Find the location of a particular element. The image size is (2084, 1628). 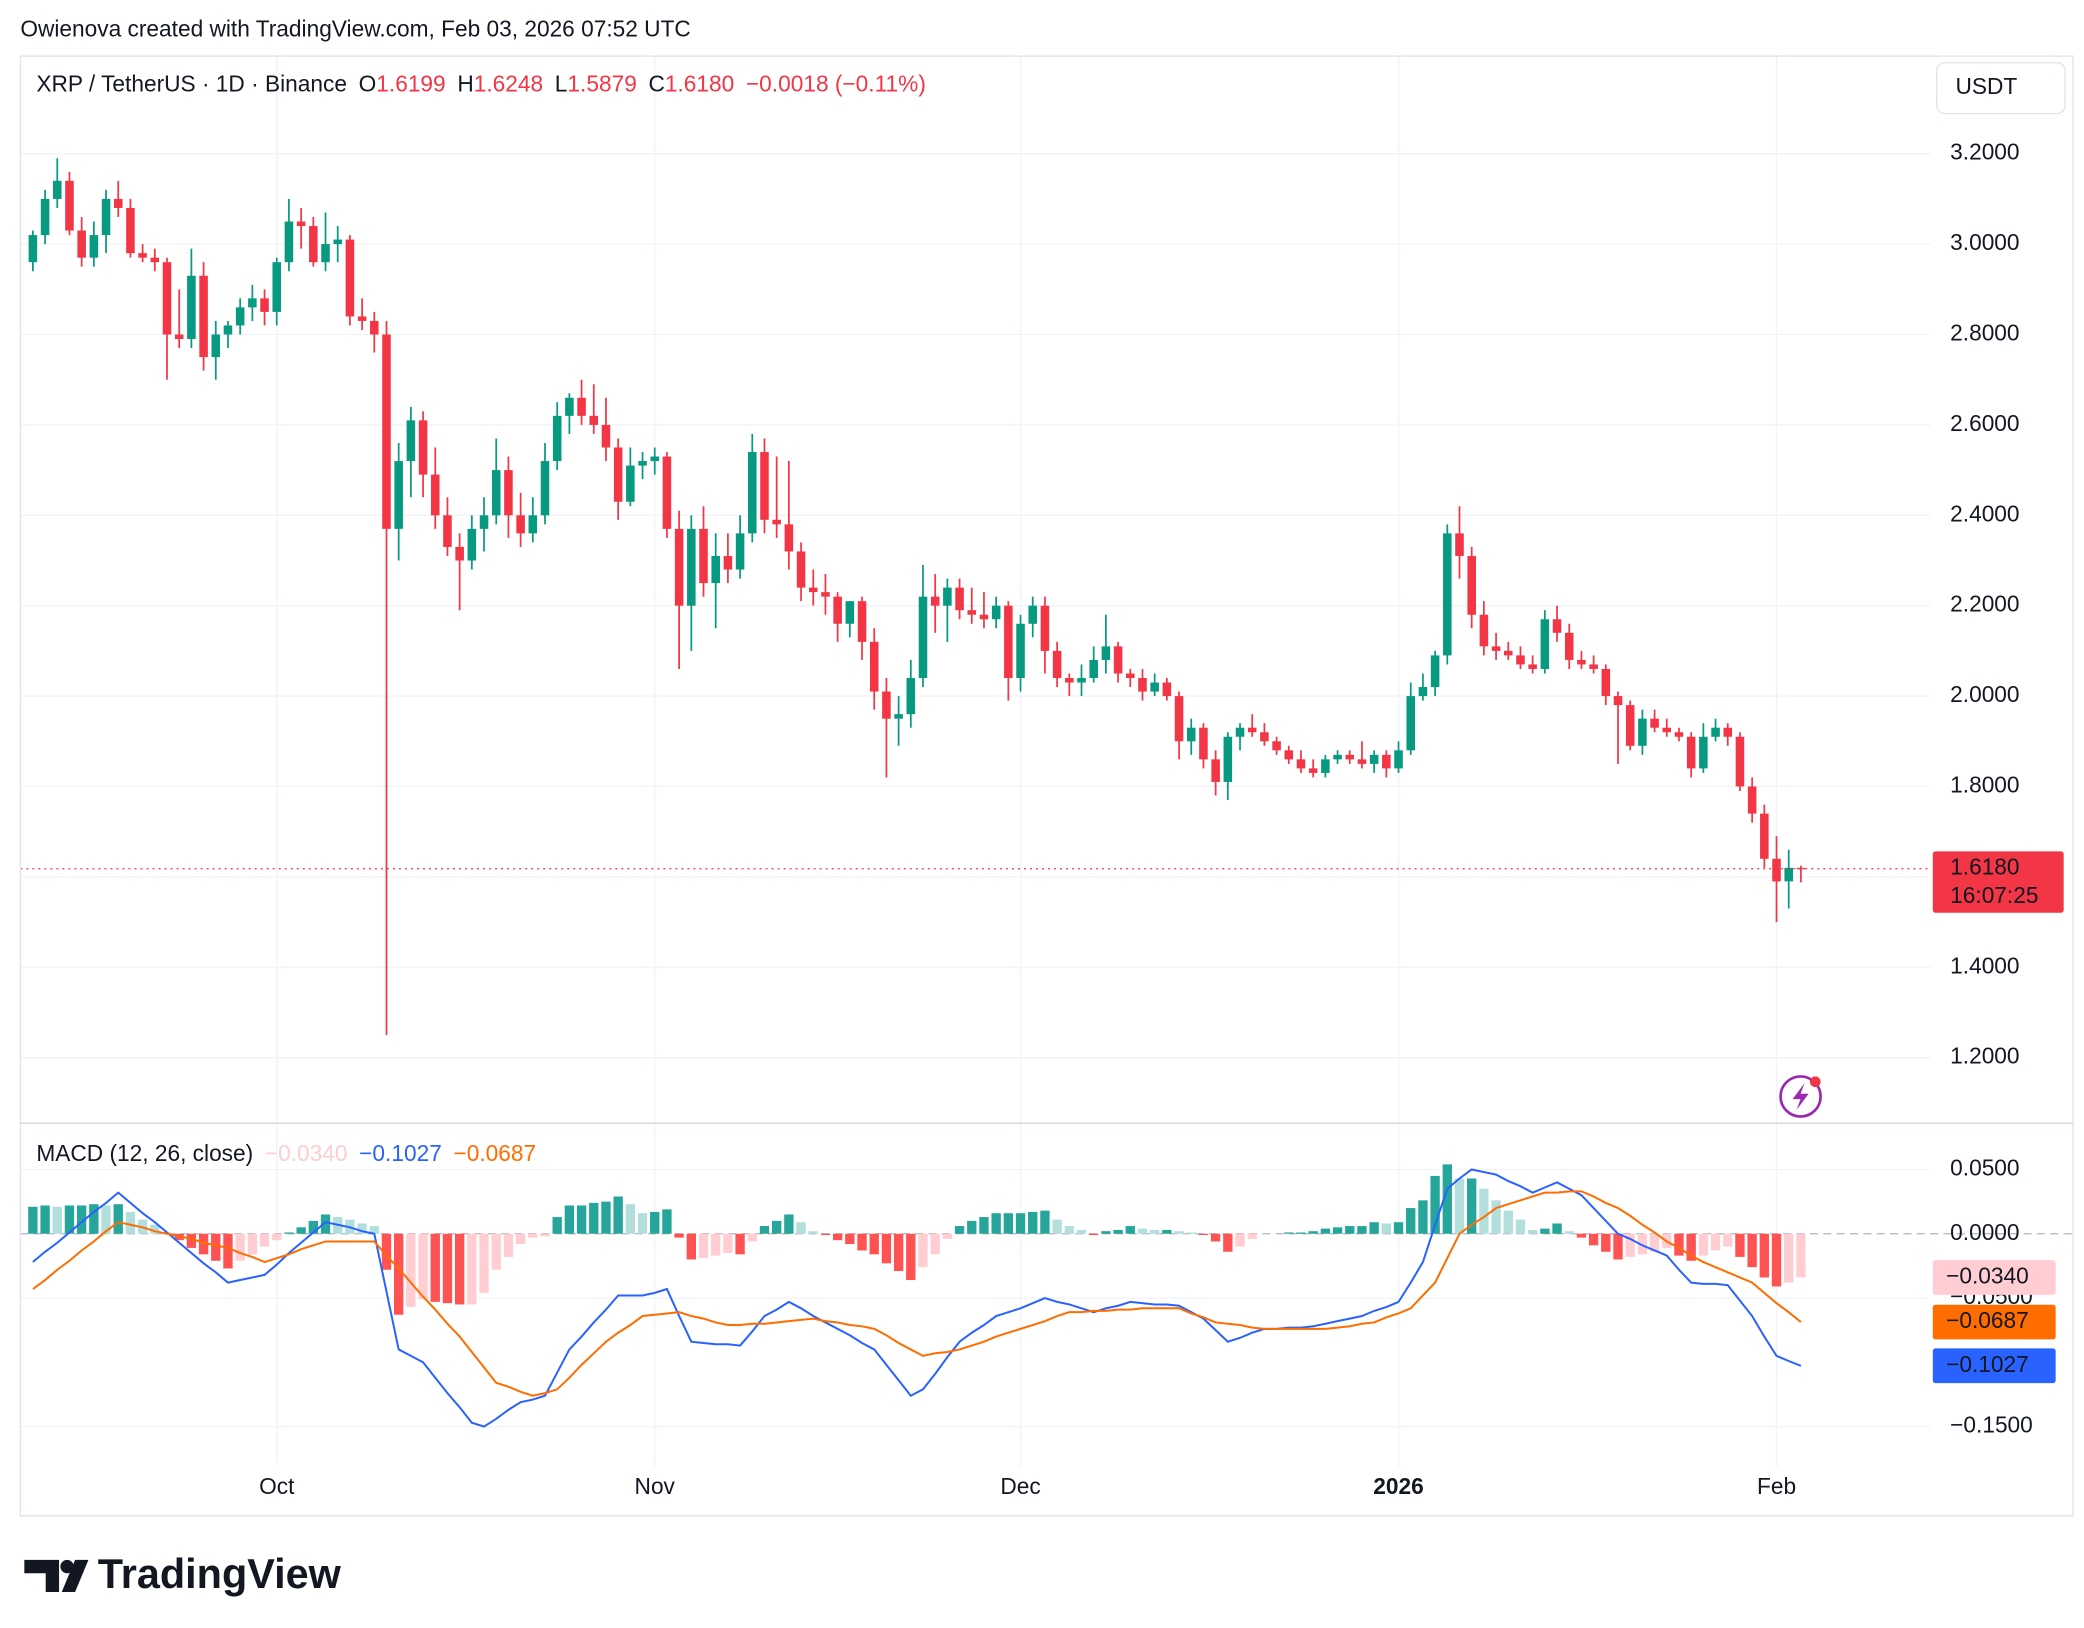

x-tick-label: Nov is located at coordinates (655, 1486).